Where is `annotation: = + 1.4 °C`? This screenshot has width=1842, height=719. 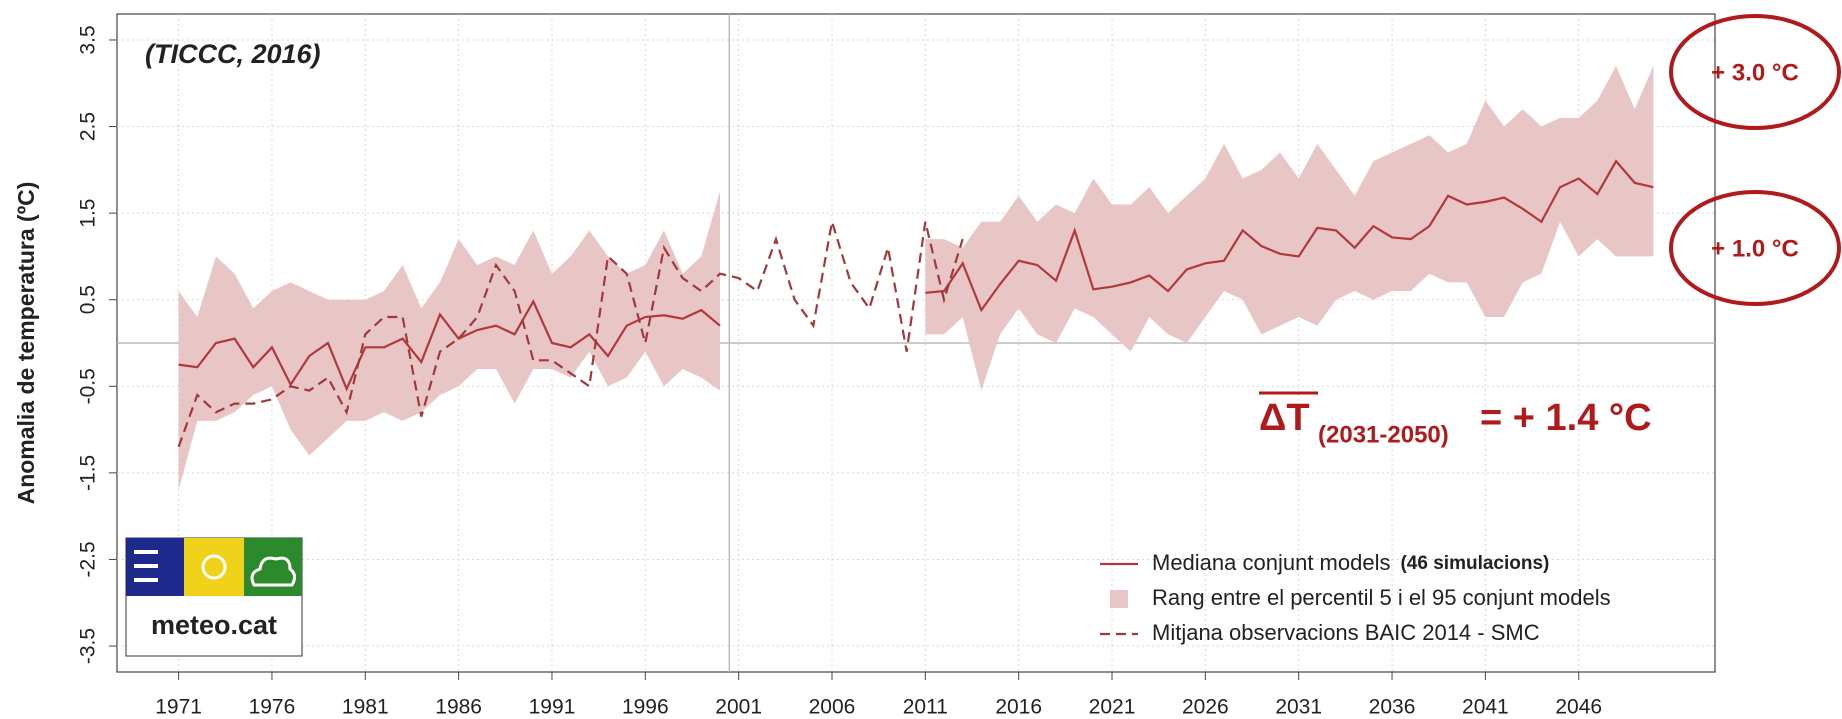 annotation: = + 1.4 °C is located at coordinates (1566, 418).